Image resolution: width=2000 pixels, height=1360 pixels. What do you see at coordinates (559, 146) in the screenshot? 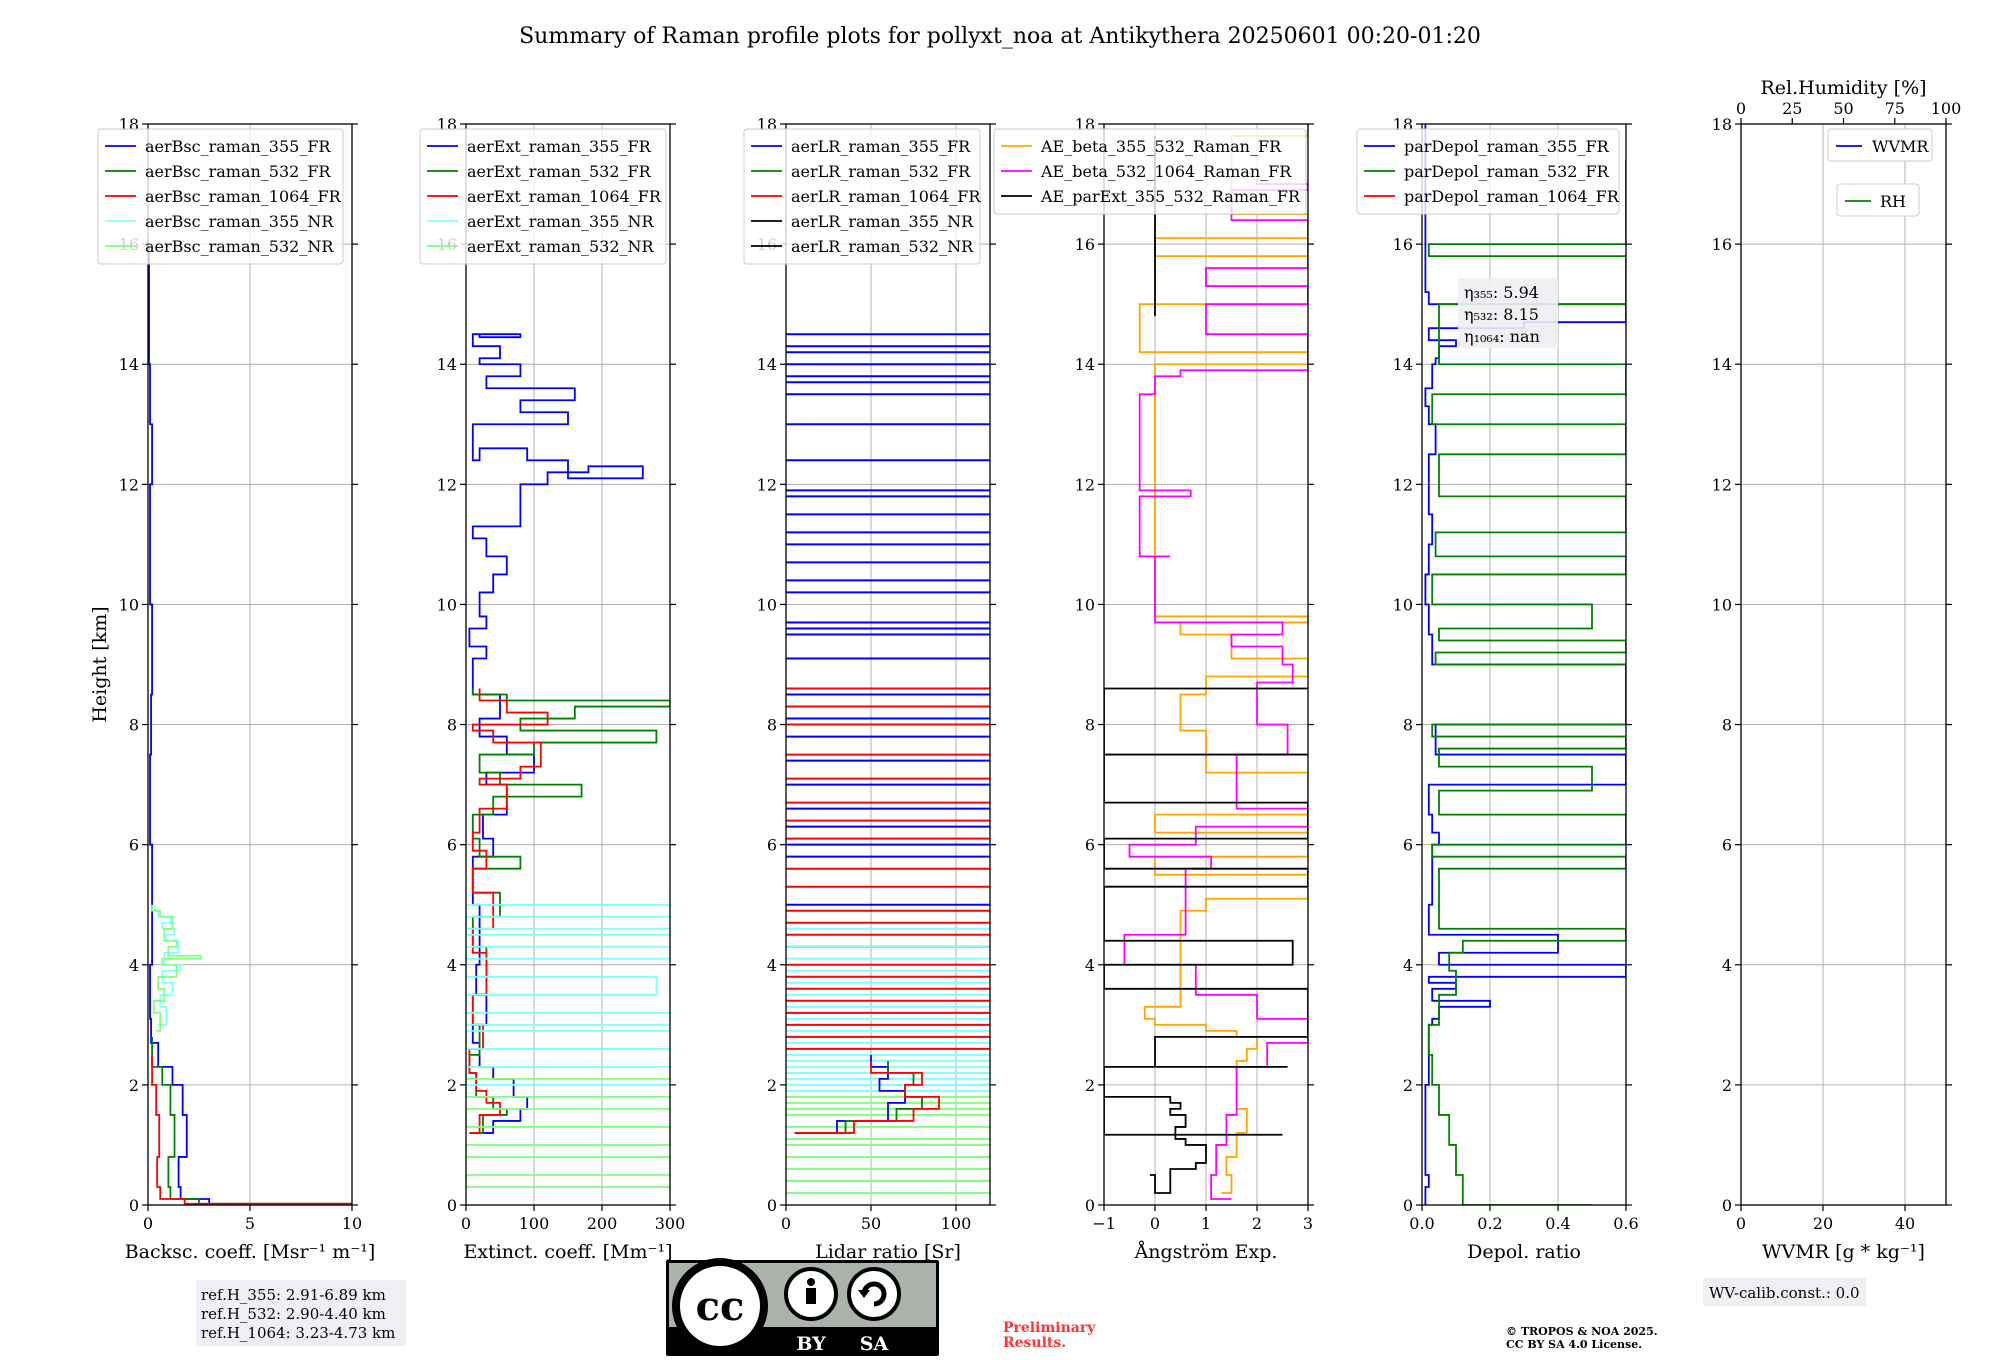
I see `legend-label: aerExt_raman_355_FR` at bounding box center [559, 146].